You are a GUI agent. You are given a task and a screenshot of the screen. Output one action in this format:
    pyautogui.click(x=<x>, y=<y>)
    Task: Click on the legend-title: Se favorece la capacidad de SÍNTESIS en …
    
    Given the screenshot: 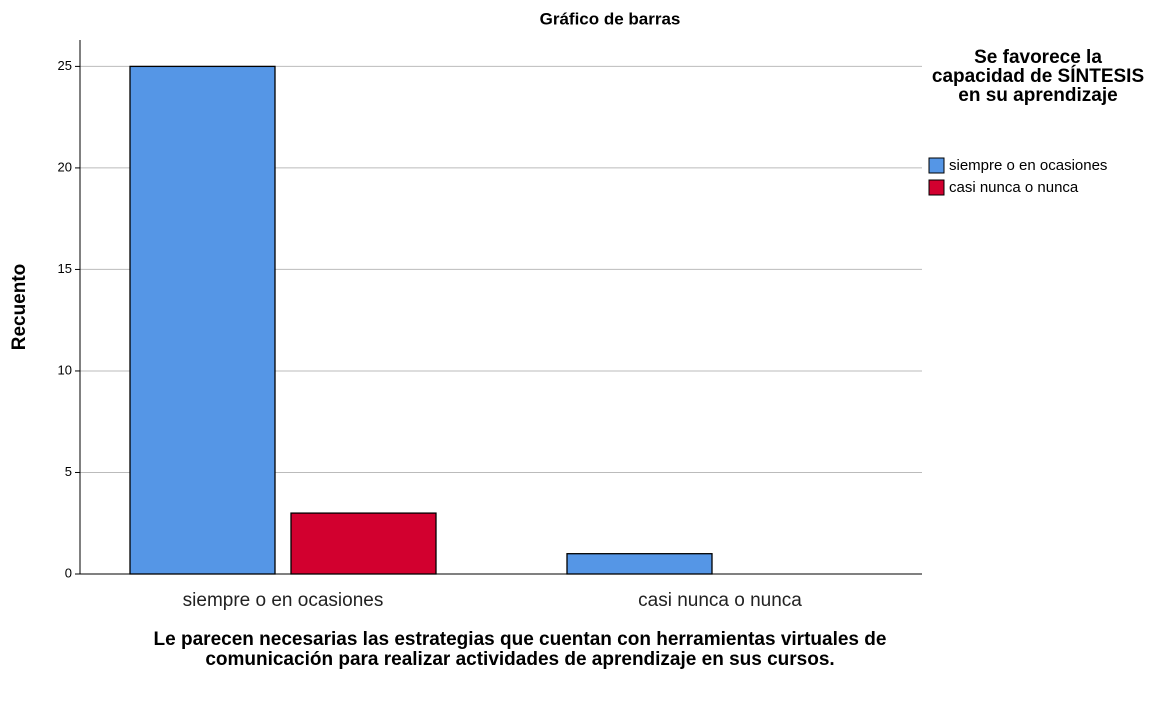 What is the action you would take?
    pyautogui.click(x=1038, y=76)
    